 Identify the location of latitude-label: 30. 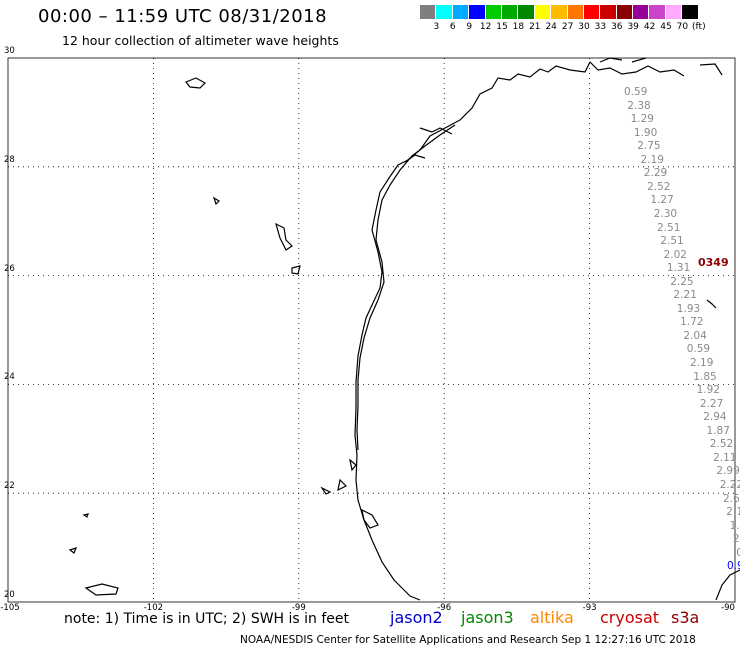
(9, 51).